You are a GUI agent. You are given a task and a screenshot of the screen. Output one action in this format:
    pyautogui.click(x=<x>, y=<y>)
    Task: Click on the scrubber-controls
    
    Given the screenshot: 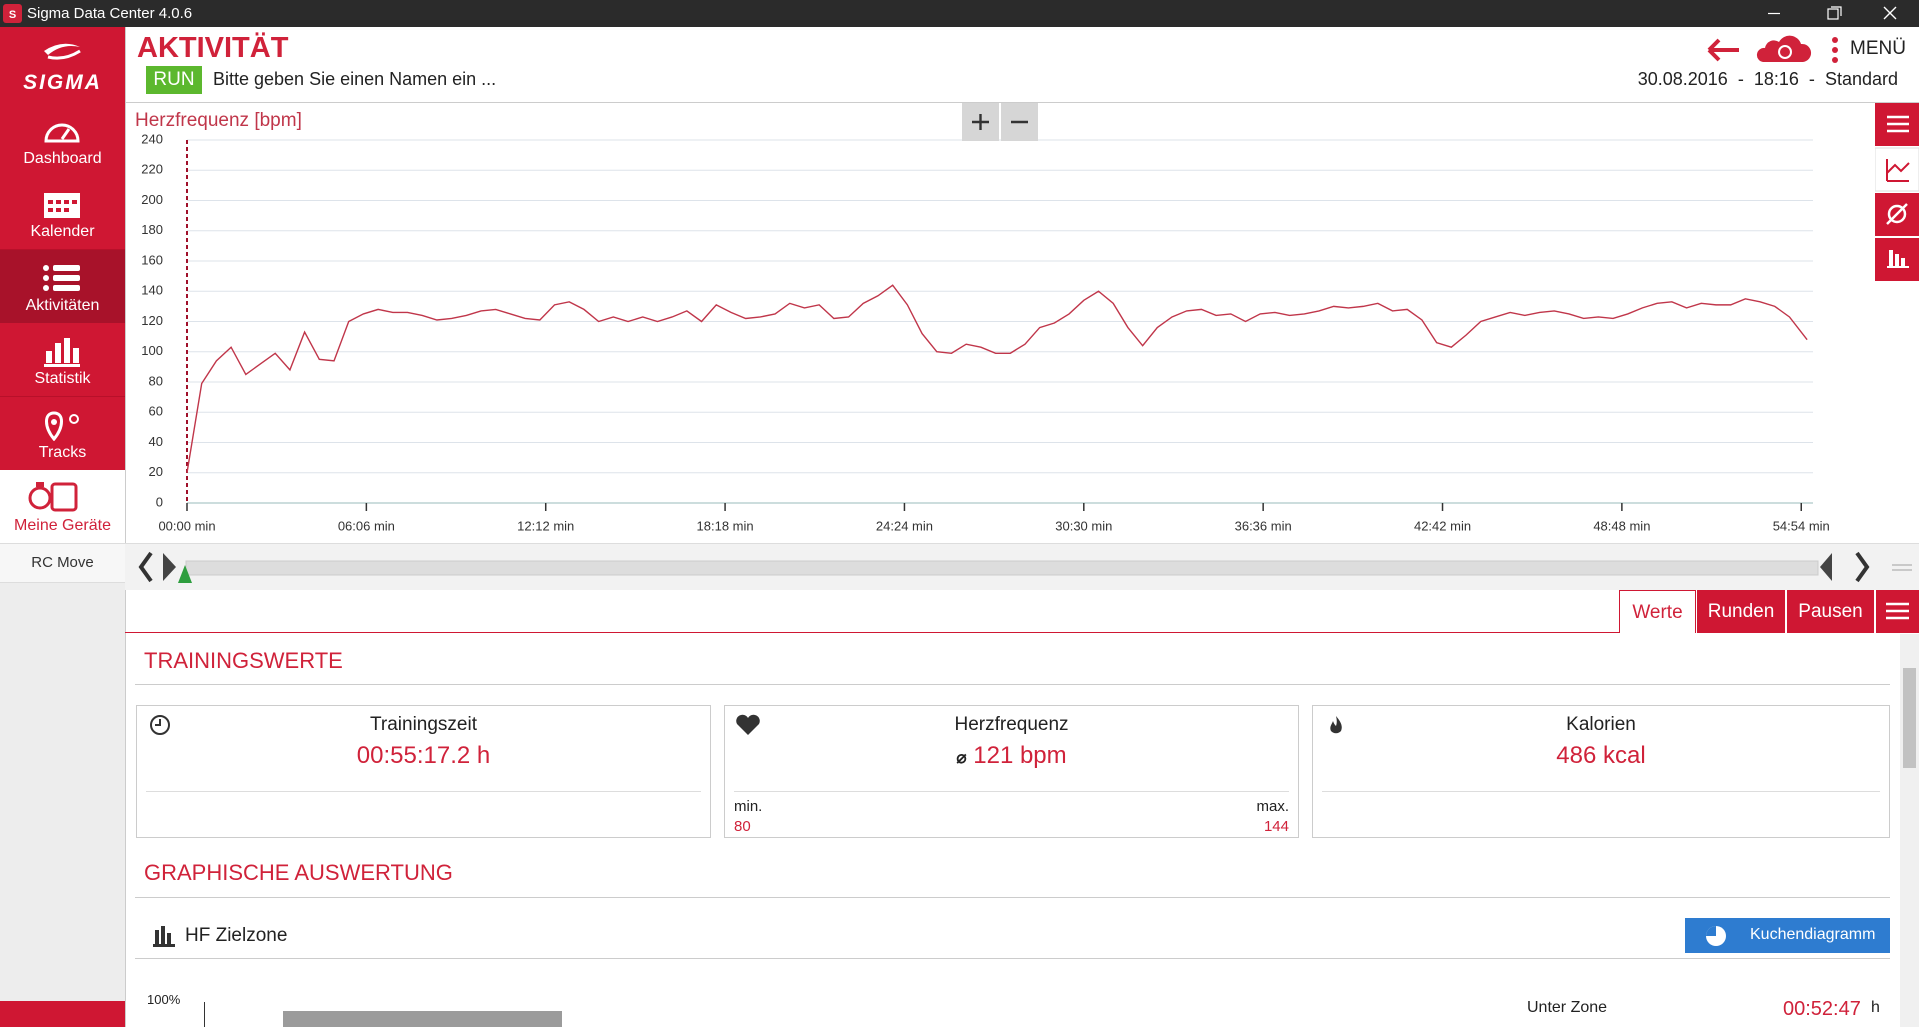 What is the action you would take?
    pyautogui.click(x=1024, y=568)
    